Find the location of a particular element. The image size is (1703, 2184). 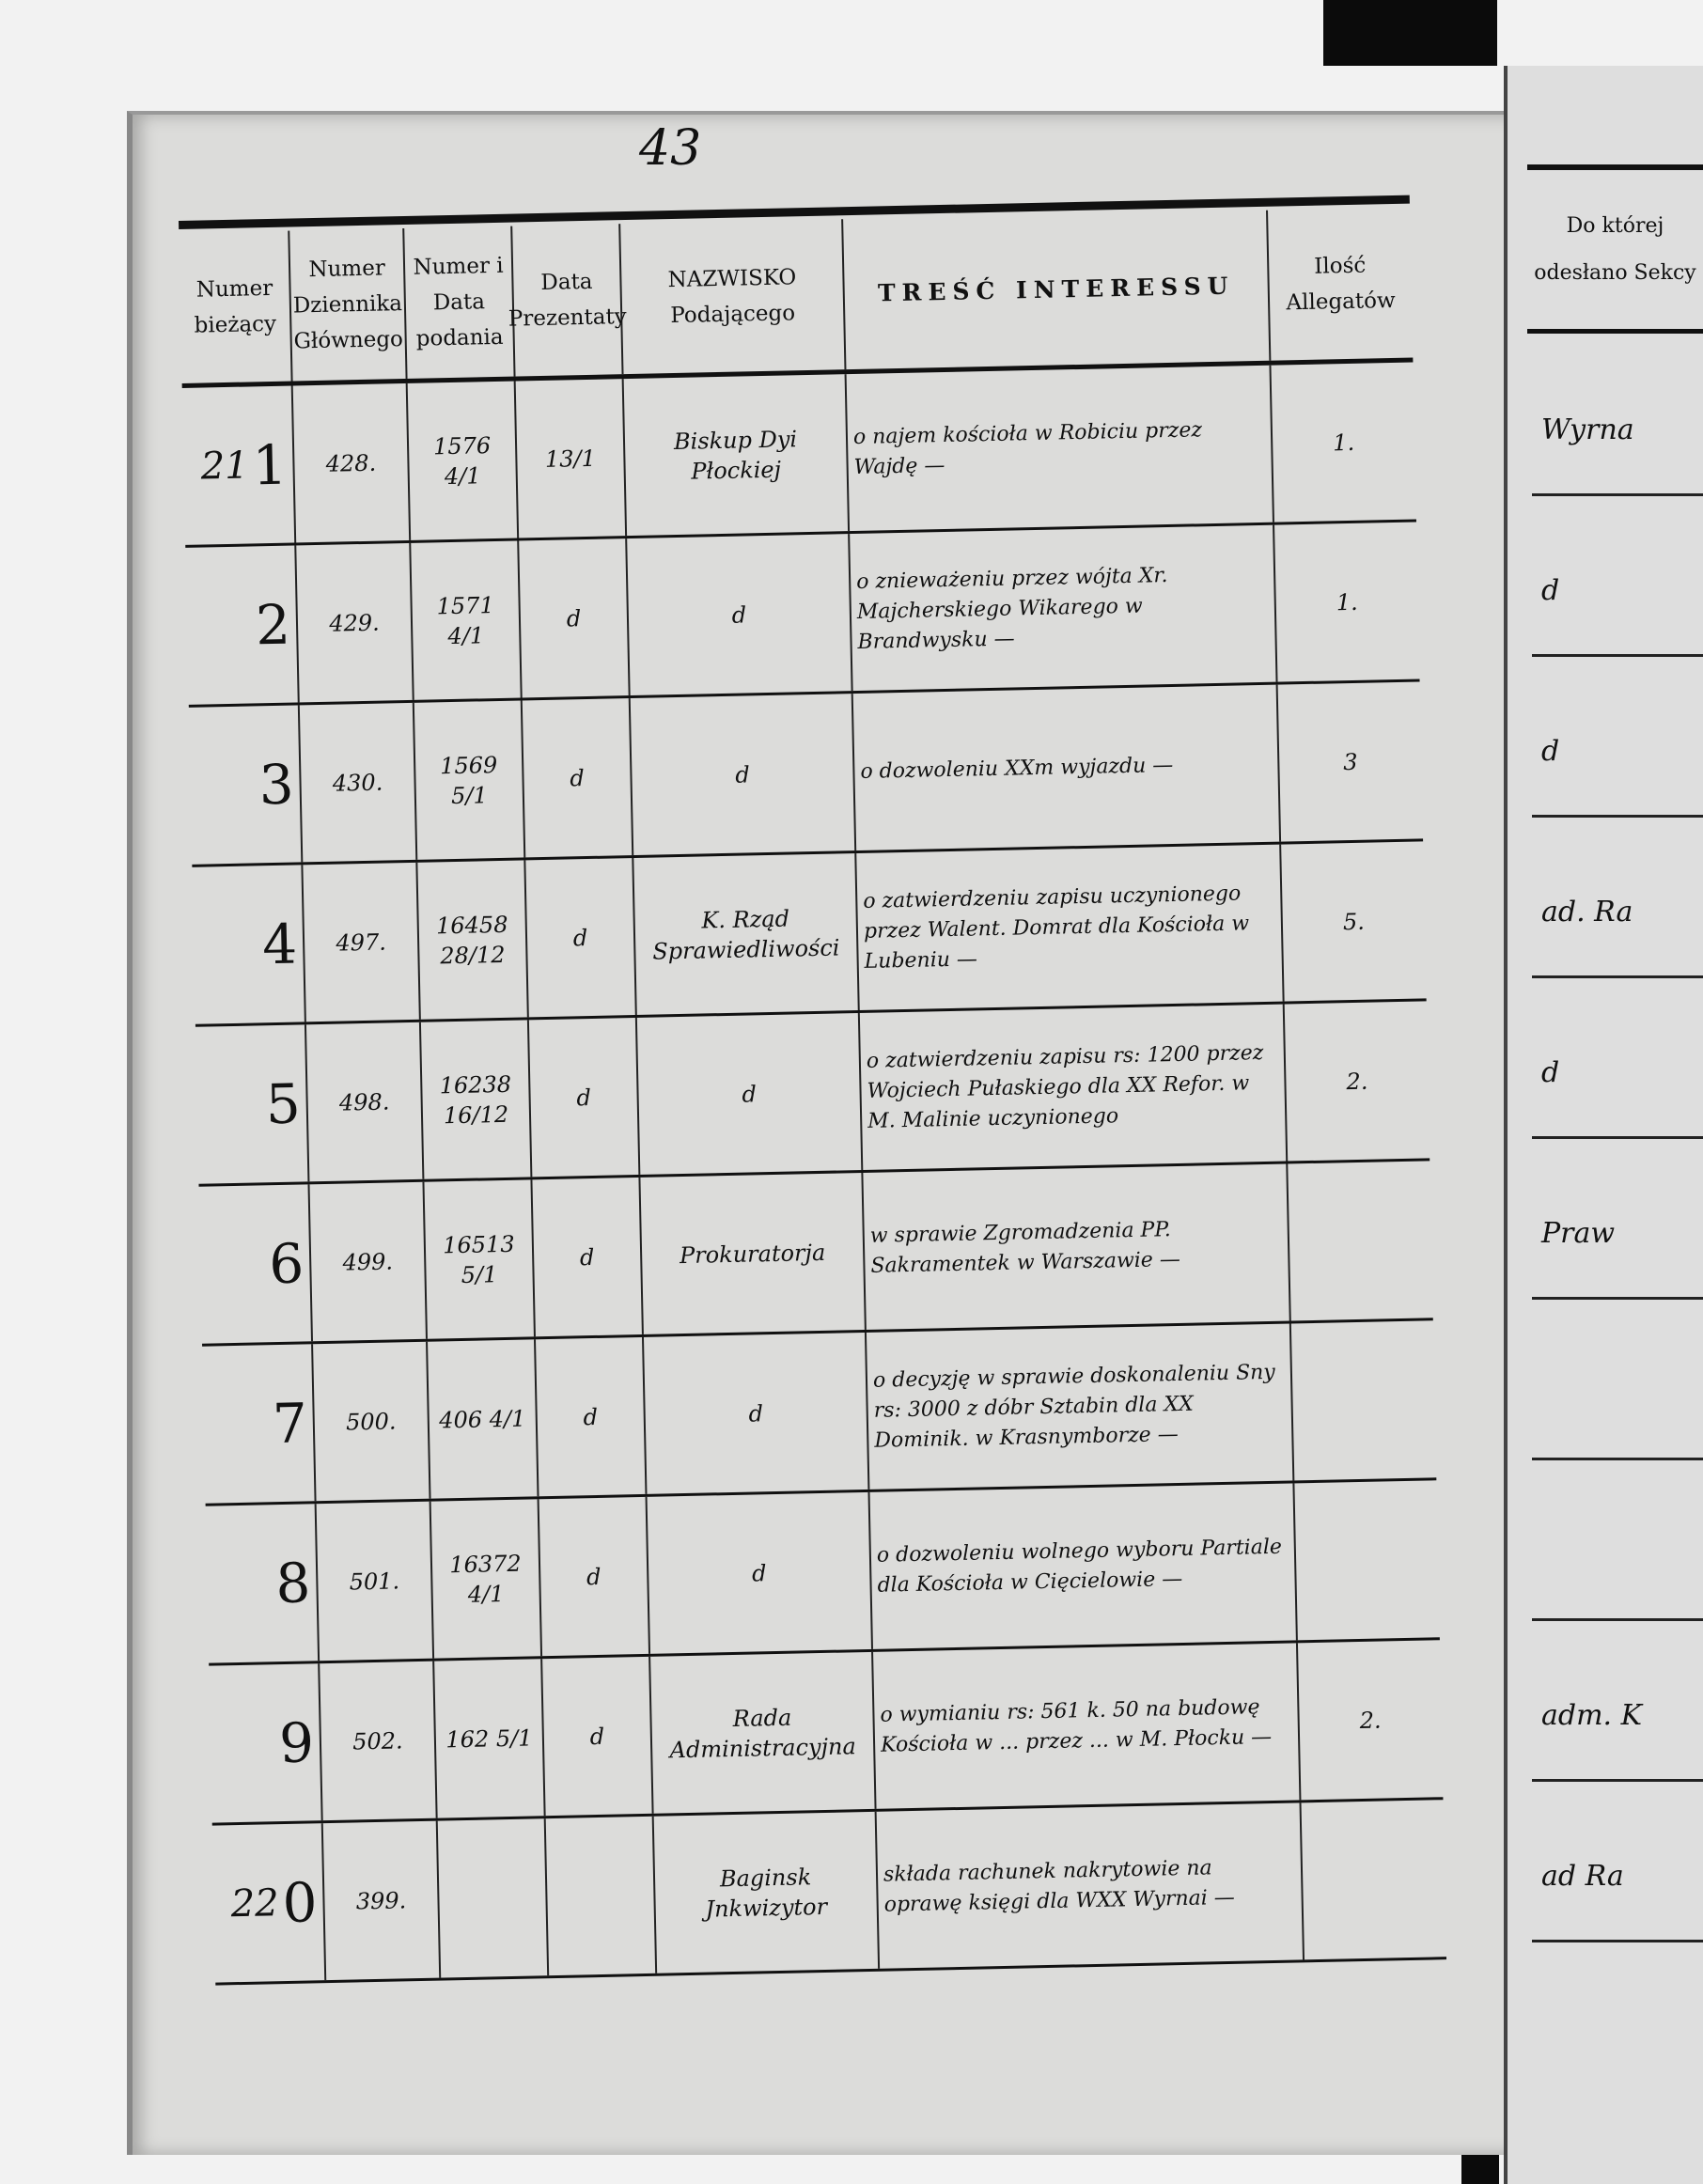

handwritten-prefix: 21 is located at coordinates (225, 466).